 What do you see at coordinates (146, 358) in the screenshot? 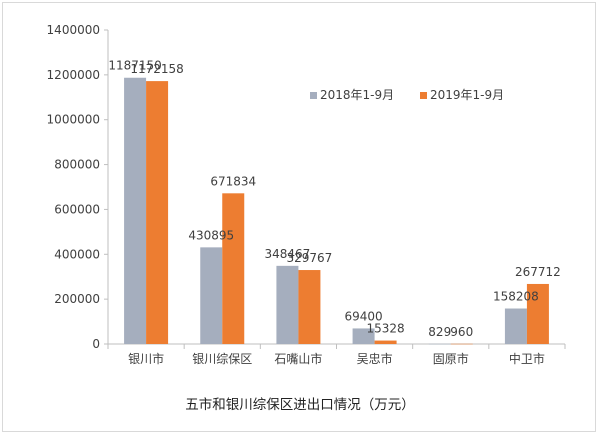
I see `x-category-label: 银川市` at bounding box center [146, 358].